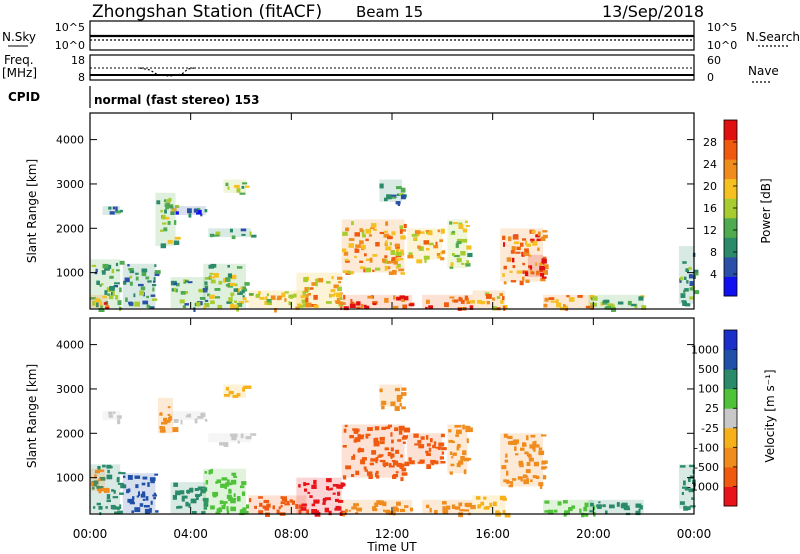 Image resolution: width=800 pixels, height=554 pixels. Describe the element at coordinates (710, 186) in the screenshot. I see `colorbar-tick-label: 20` at that location.